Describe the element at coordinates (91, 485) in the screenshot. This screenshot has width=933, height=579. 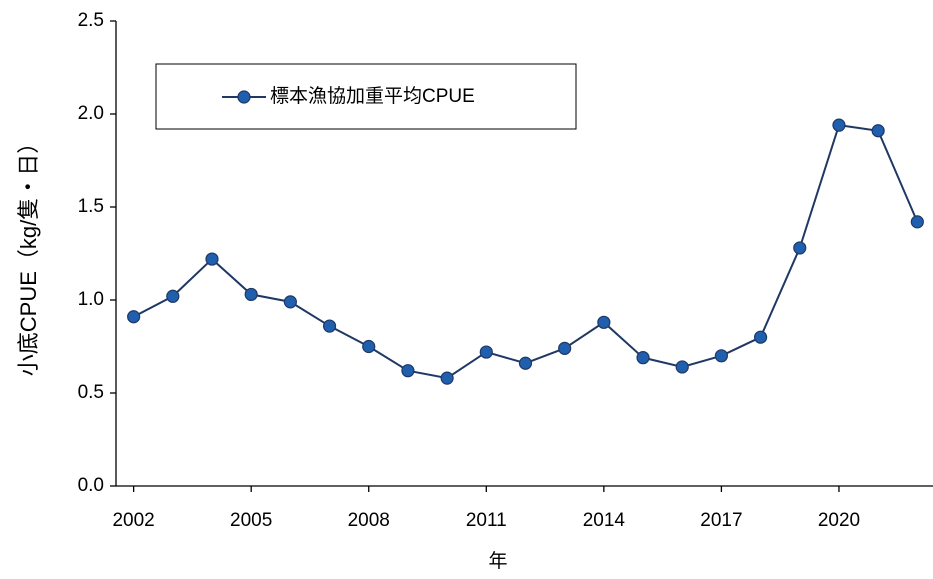
I see `y-tick-label: 0.0` at that location.